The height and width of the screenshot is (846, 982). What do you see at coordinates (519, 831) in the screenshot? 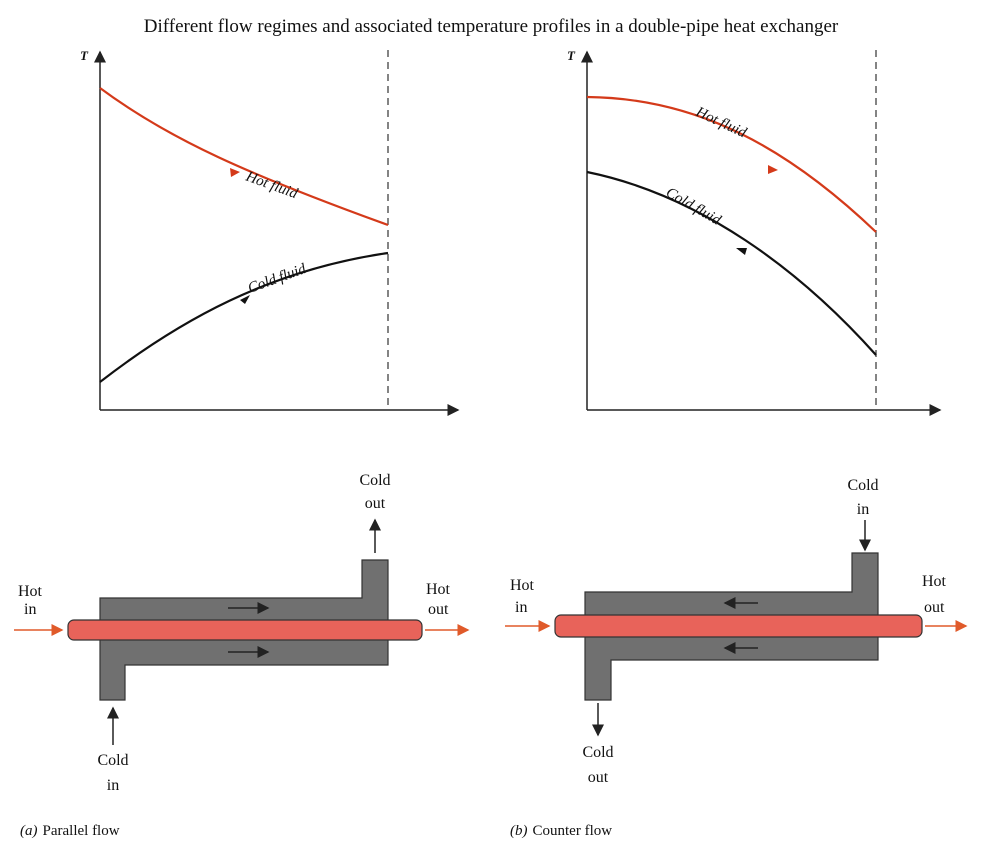
I see `caption-tag: (b)` at bounding box center [519, 831].